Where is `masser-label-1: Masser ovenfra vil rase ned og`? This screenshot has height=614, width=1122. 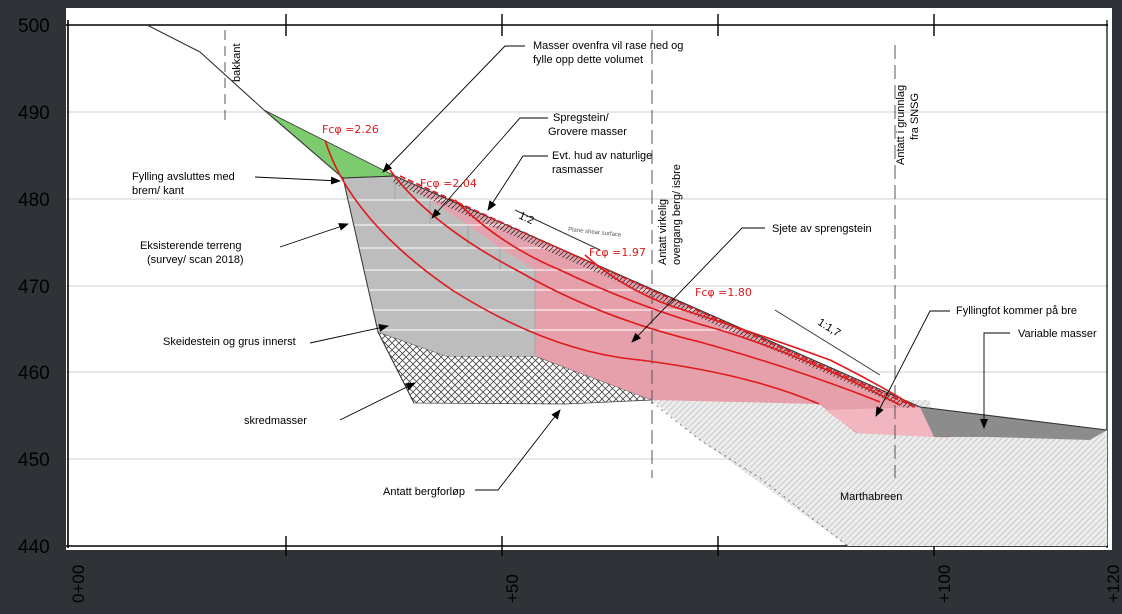 masser-label-1: Masser ovenfra vil rase ned og is located at coordinates (608, 46).